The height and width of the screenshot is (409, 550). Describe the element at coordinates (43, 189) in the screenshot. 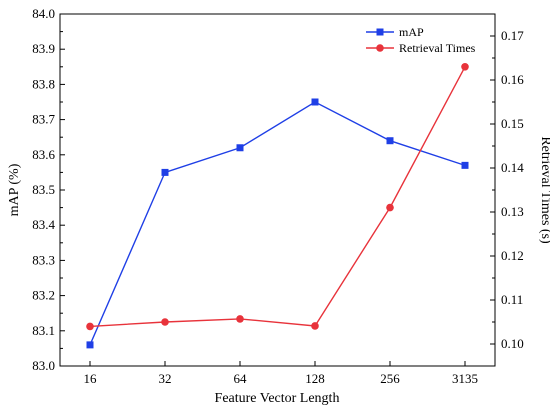

I see `y-tick-label: 83.5` at that location.